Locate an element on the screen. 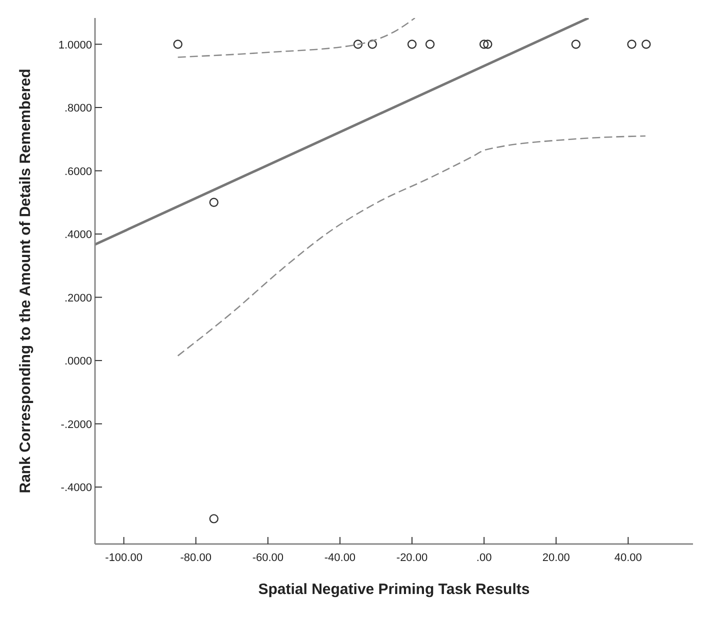  x-tick-label: 40.00 is located at coordinates (628, 558).